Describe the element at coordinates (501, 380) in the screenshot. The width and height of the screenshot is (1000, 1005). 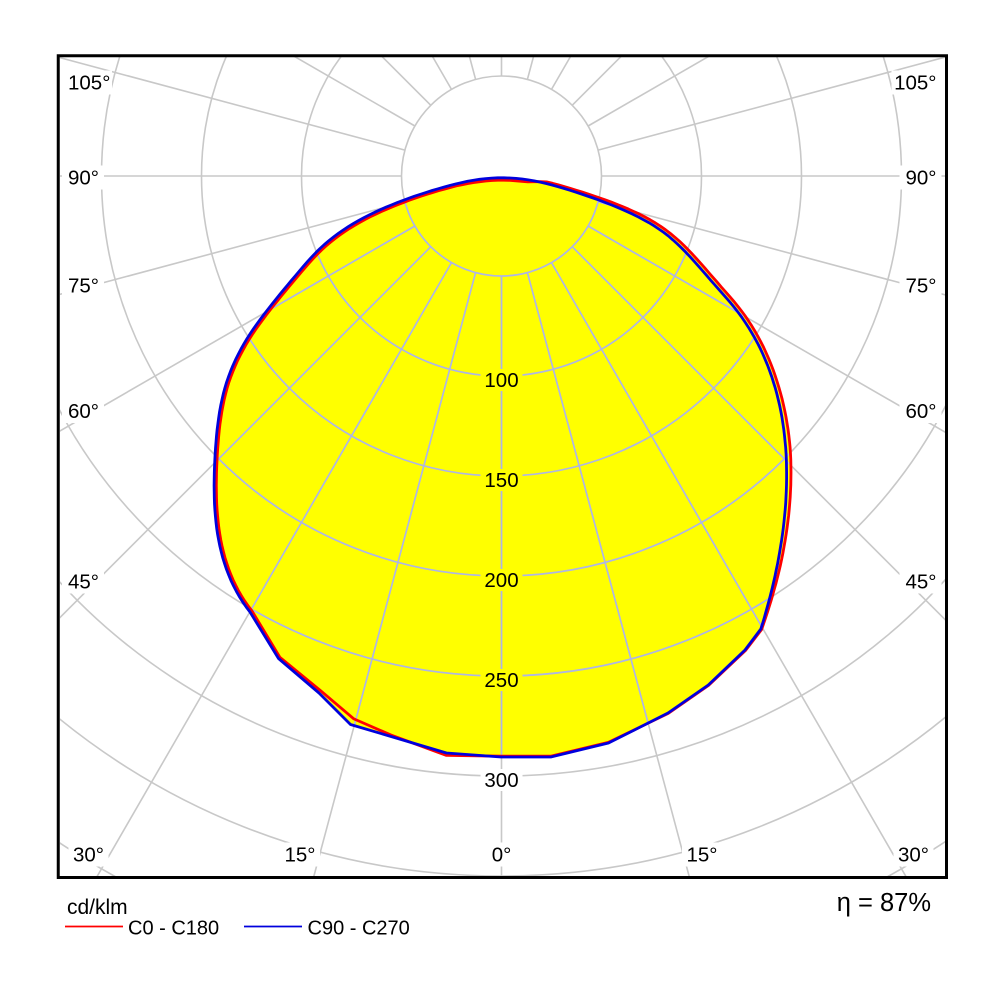
I see `svg-text: 100` at that location.